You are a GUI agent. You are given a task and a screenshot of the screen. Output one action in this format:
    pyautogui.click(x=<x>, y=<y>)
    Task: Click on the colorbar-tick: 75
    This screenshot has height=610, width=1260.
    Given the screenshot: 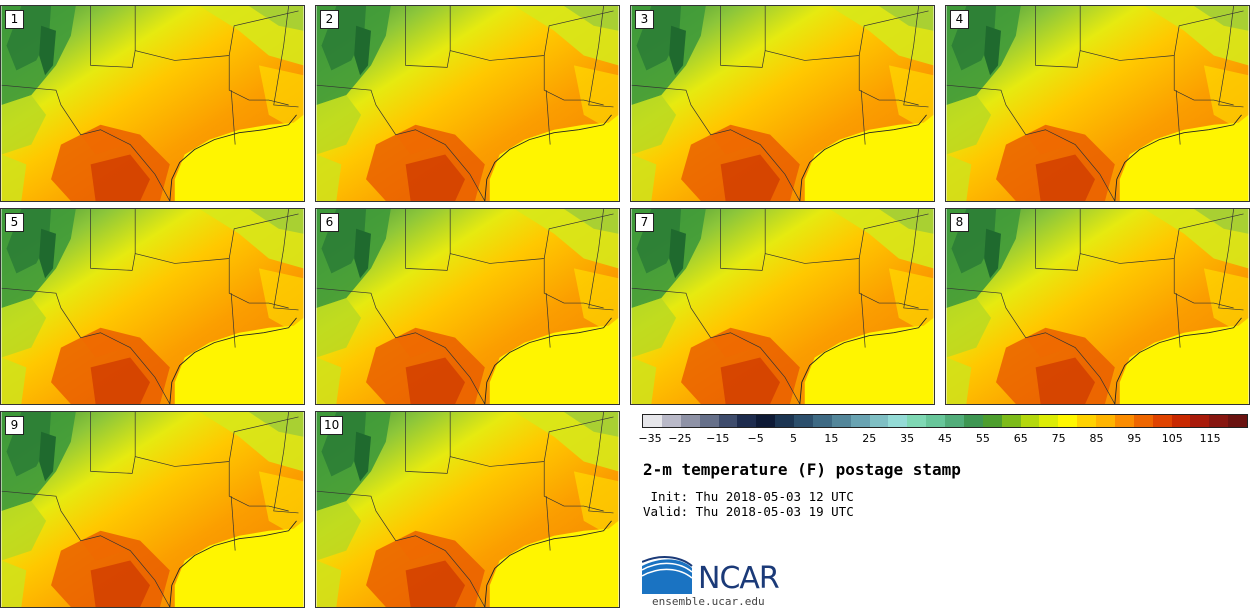 What is the action you would take?
    pyautogui.click(x=1058, y=438)
    